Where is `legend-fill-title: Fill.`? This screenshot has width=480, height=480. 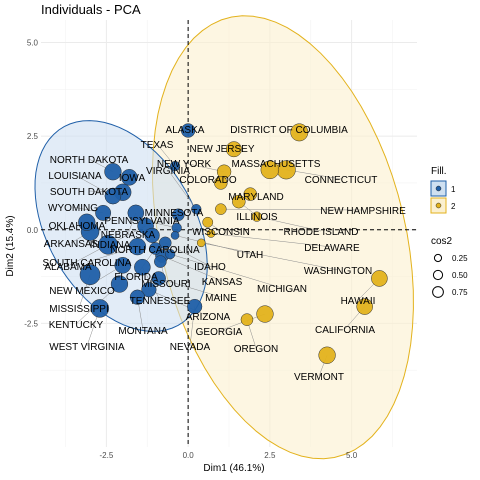 legend-fill-title: Fill. is located at coordinates (439, 171).